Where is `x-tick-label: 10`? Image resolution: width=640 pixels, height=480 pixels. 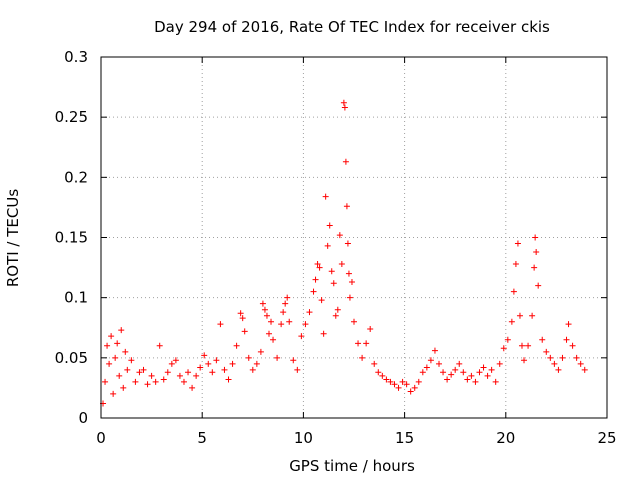
x-tick-label: 10 is located at coordinates (303, 438).